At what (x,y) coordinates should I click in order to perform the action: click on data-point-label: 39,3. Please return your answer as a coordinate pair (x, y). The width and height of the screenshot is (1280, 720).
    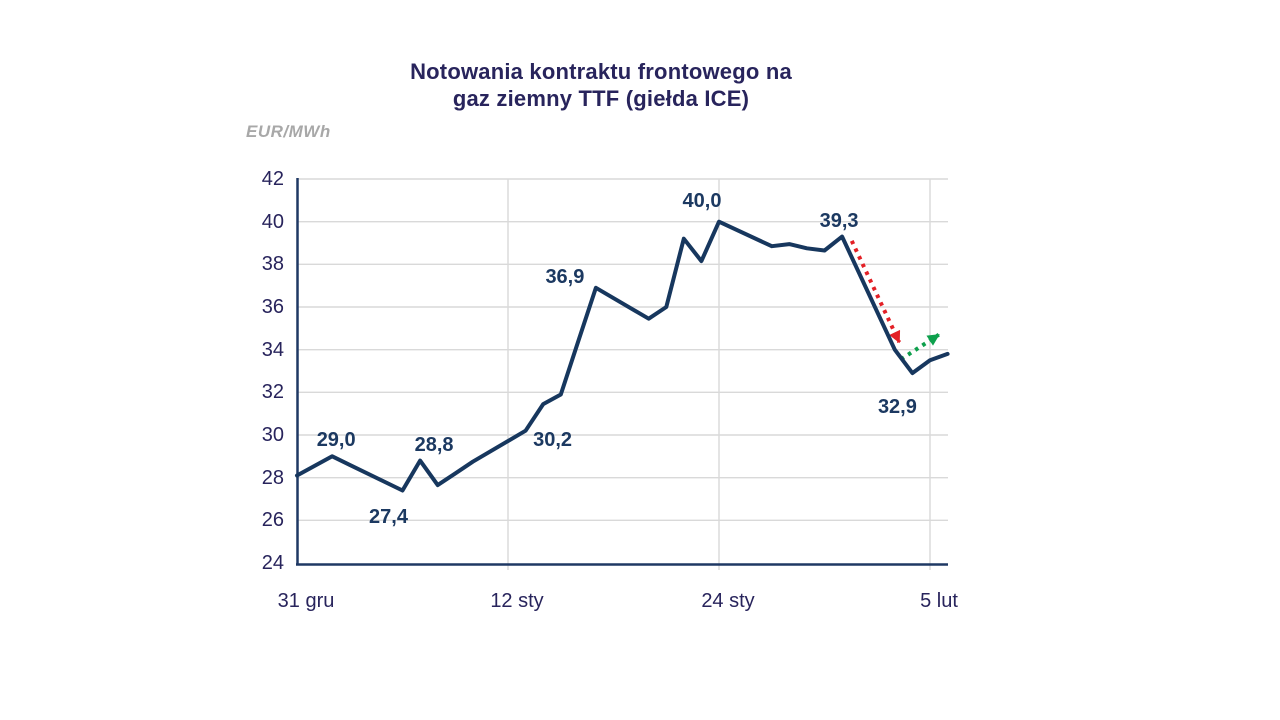
    Looking at the image, I should click on (839, 220).